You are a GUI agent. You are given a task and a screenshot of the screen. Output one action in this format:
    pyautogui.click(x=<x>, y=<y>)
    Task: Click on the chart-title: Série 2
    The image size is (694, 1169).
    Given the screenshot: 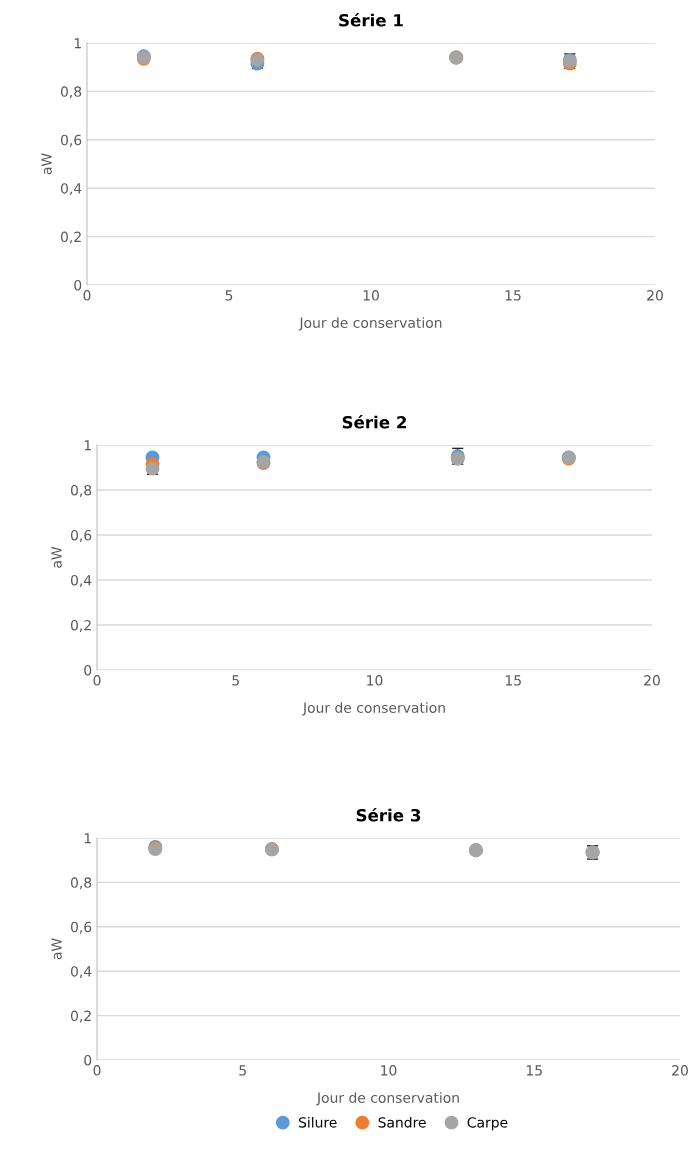 What is the action you would take?
    pyautogui.click(x=374, y=422)
    